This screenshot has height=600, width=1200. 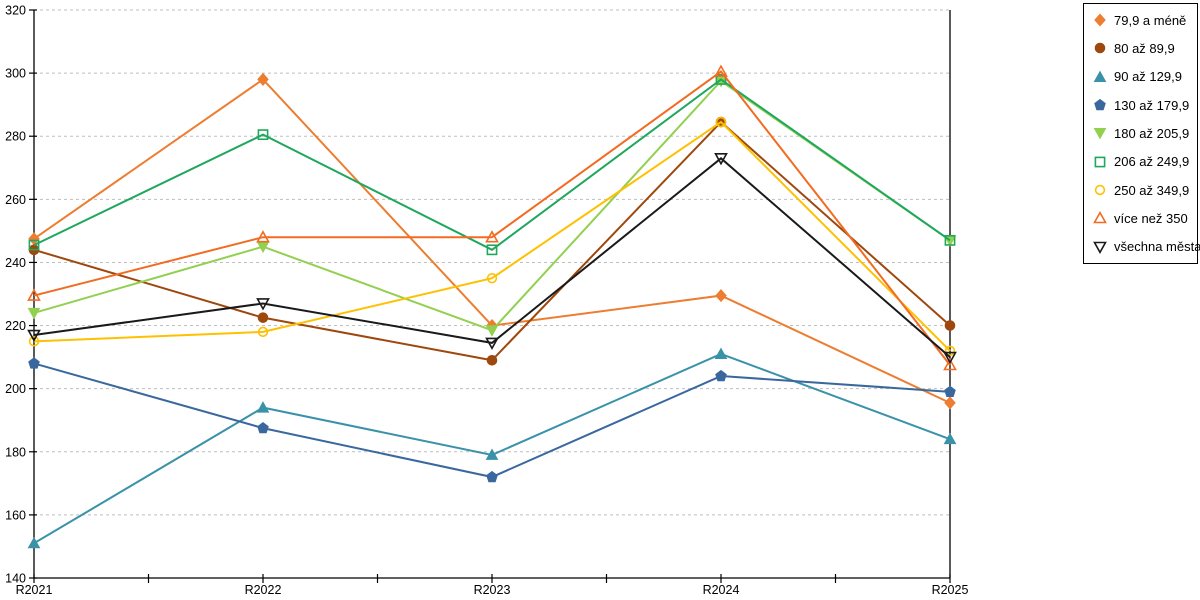 I want to click on legend-item-5: 180 až 205,9, so click(x=1145, y=133).